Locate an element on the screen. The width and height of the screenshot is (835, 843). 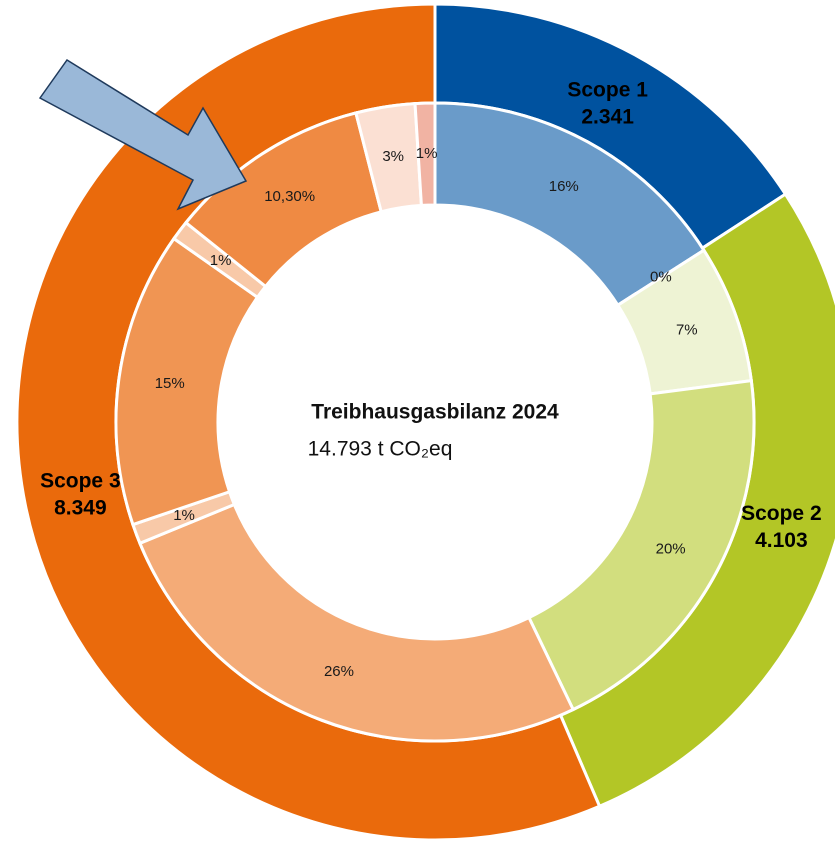
value-label: 16% is located at coordinates (564, 186).